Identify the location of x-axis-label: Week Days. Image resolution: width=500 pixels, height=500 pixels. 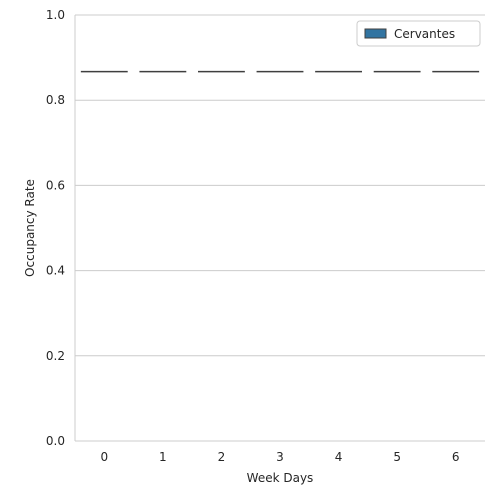
(280, 478).